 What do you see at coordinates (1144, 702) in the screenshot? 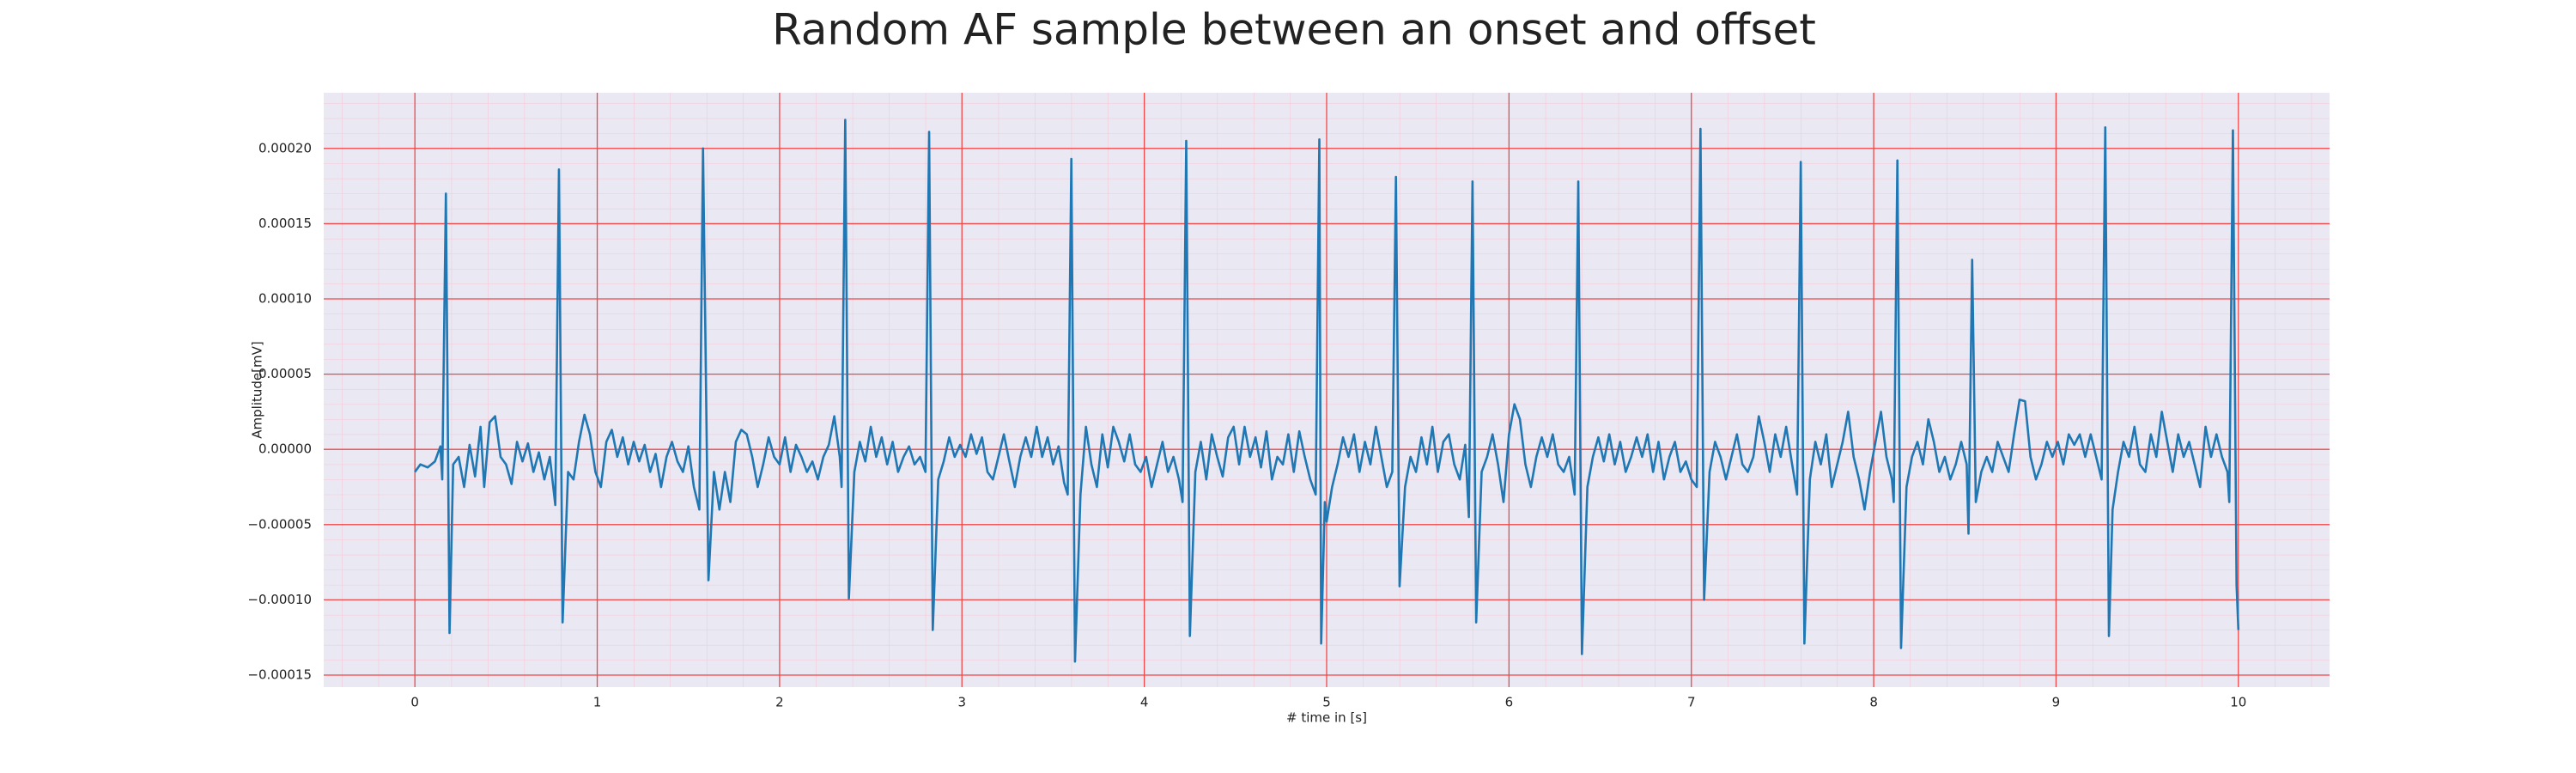
I see `x-tick-label: 4` at bounding box center [1144, 702].